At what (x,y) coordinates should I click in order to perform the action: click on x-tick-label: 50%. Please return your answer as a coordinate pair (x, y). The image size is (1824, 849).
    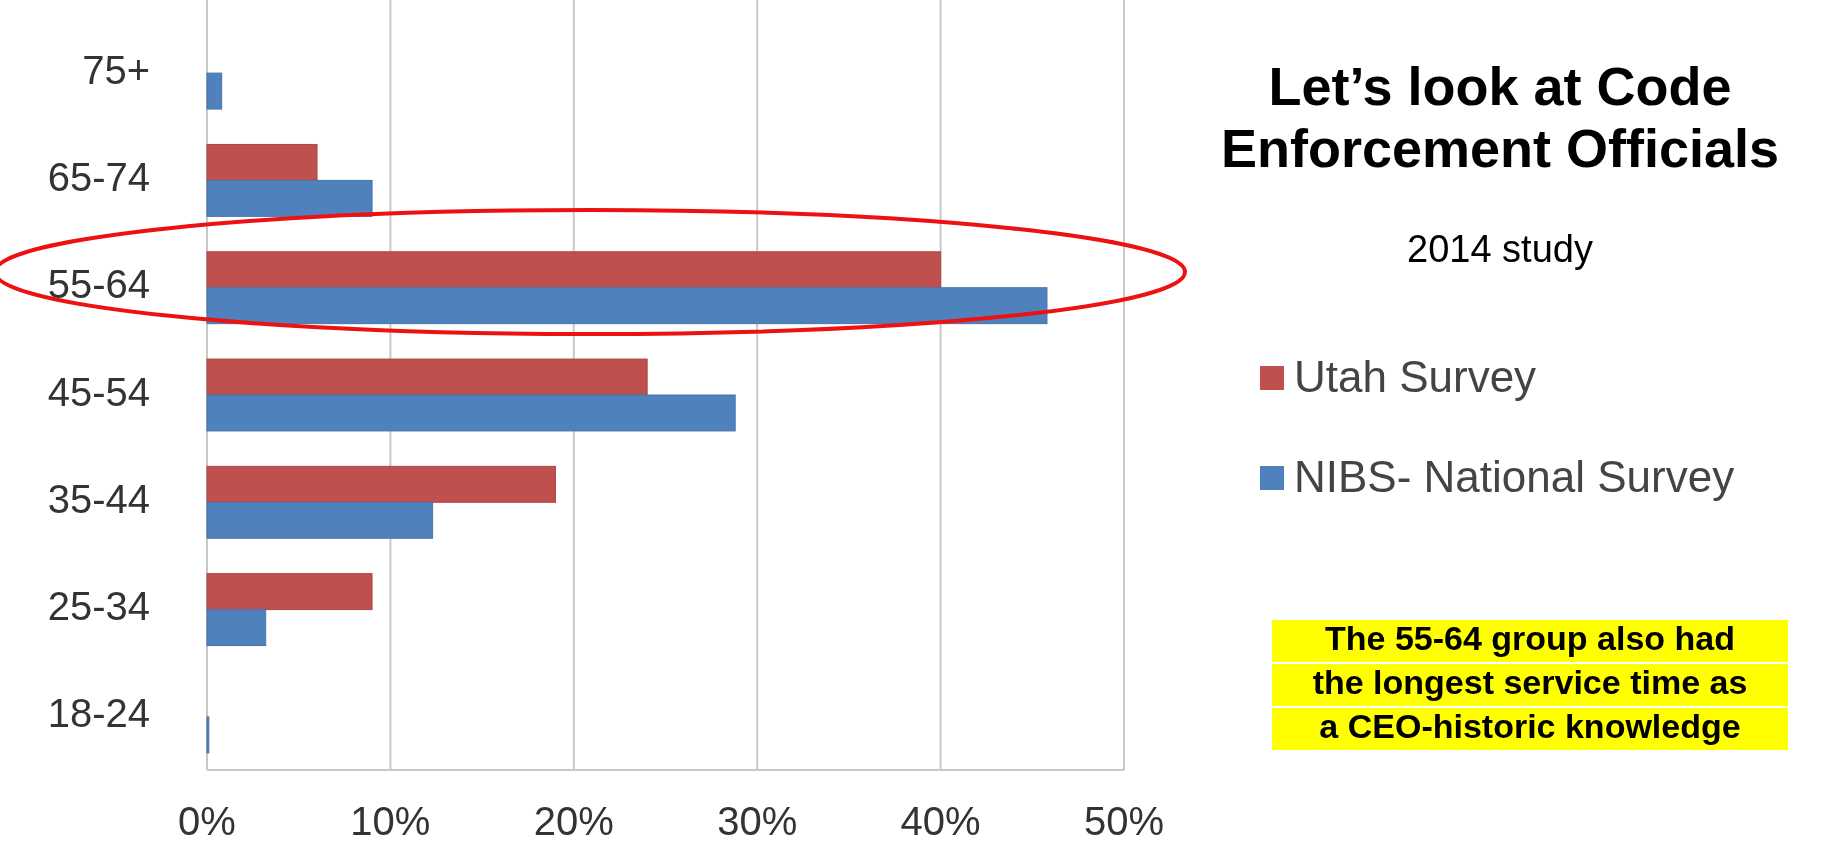
    Looking at the image, I should click on (1124, 821).